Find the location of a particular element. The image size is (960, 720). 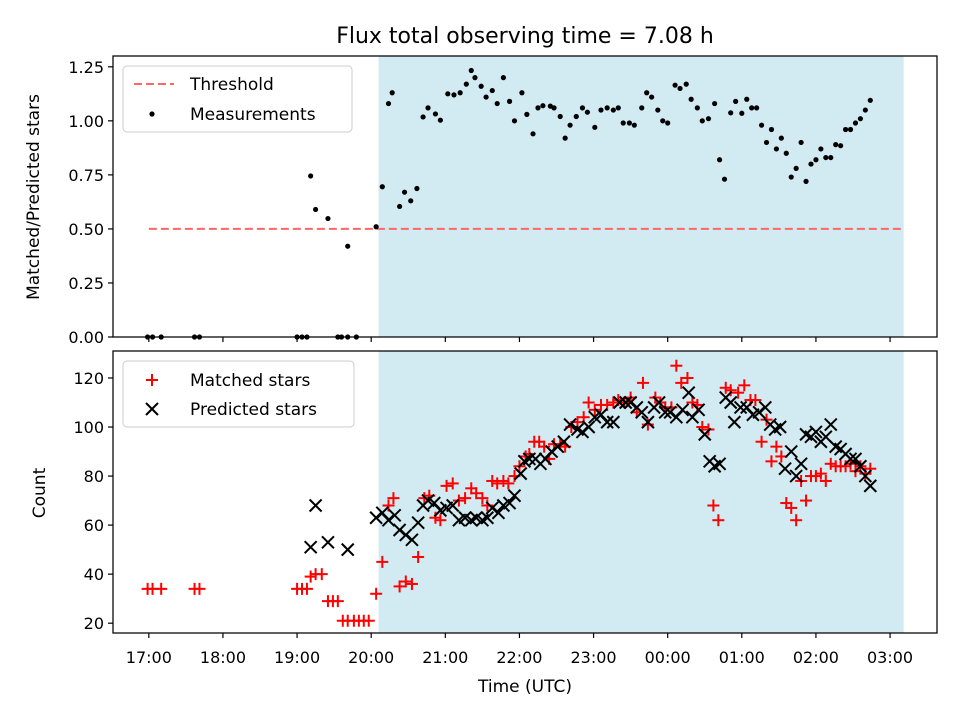

legend-predicted-label: Predicted stars is located at coordinates (253, 410).